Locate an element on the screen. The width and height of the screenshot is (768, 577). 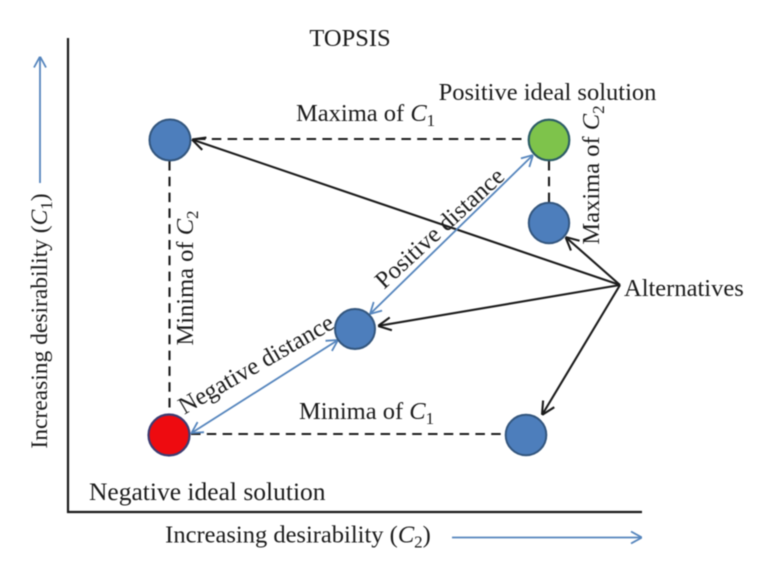
svg-text: Increasing desirability (C2) is located at coordinates (298, 537).